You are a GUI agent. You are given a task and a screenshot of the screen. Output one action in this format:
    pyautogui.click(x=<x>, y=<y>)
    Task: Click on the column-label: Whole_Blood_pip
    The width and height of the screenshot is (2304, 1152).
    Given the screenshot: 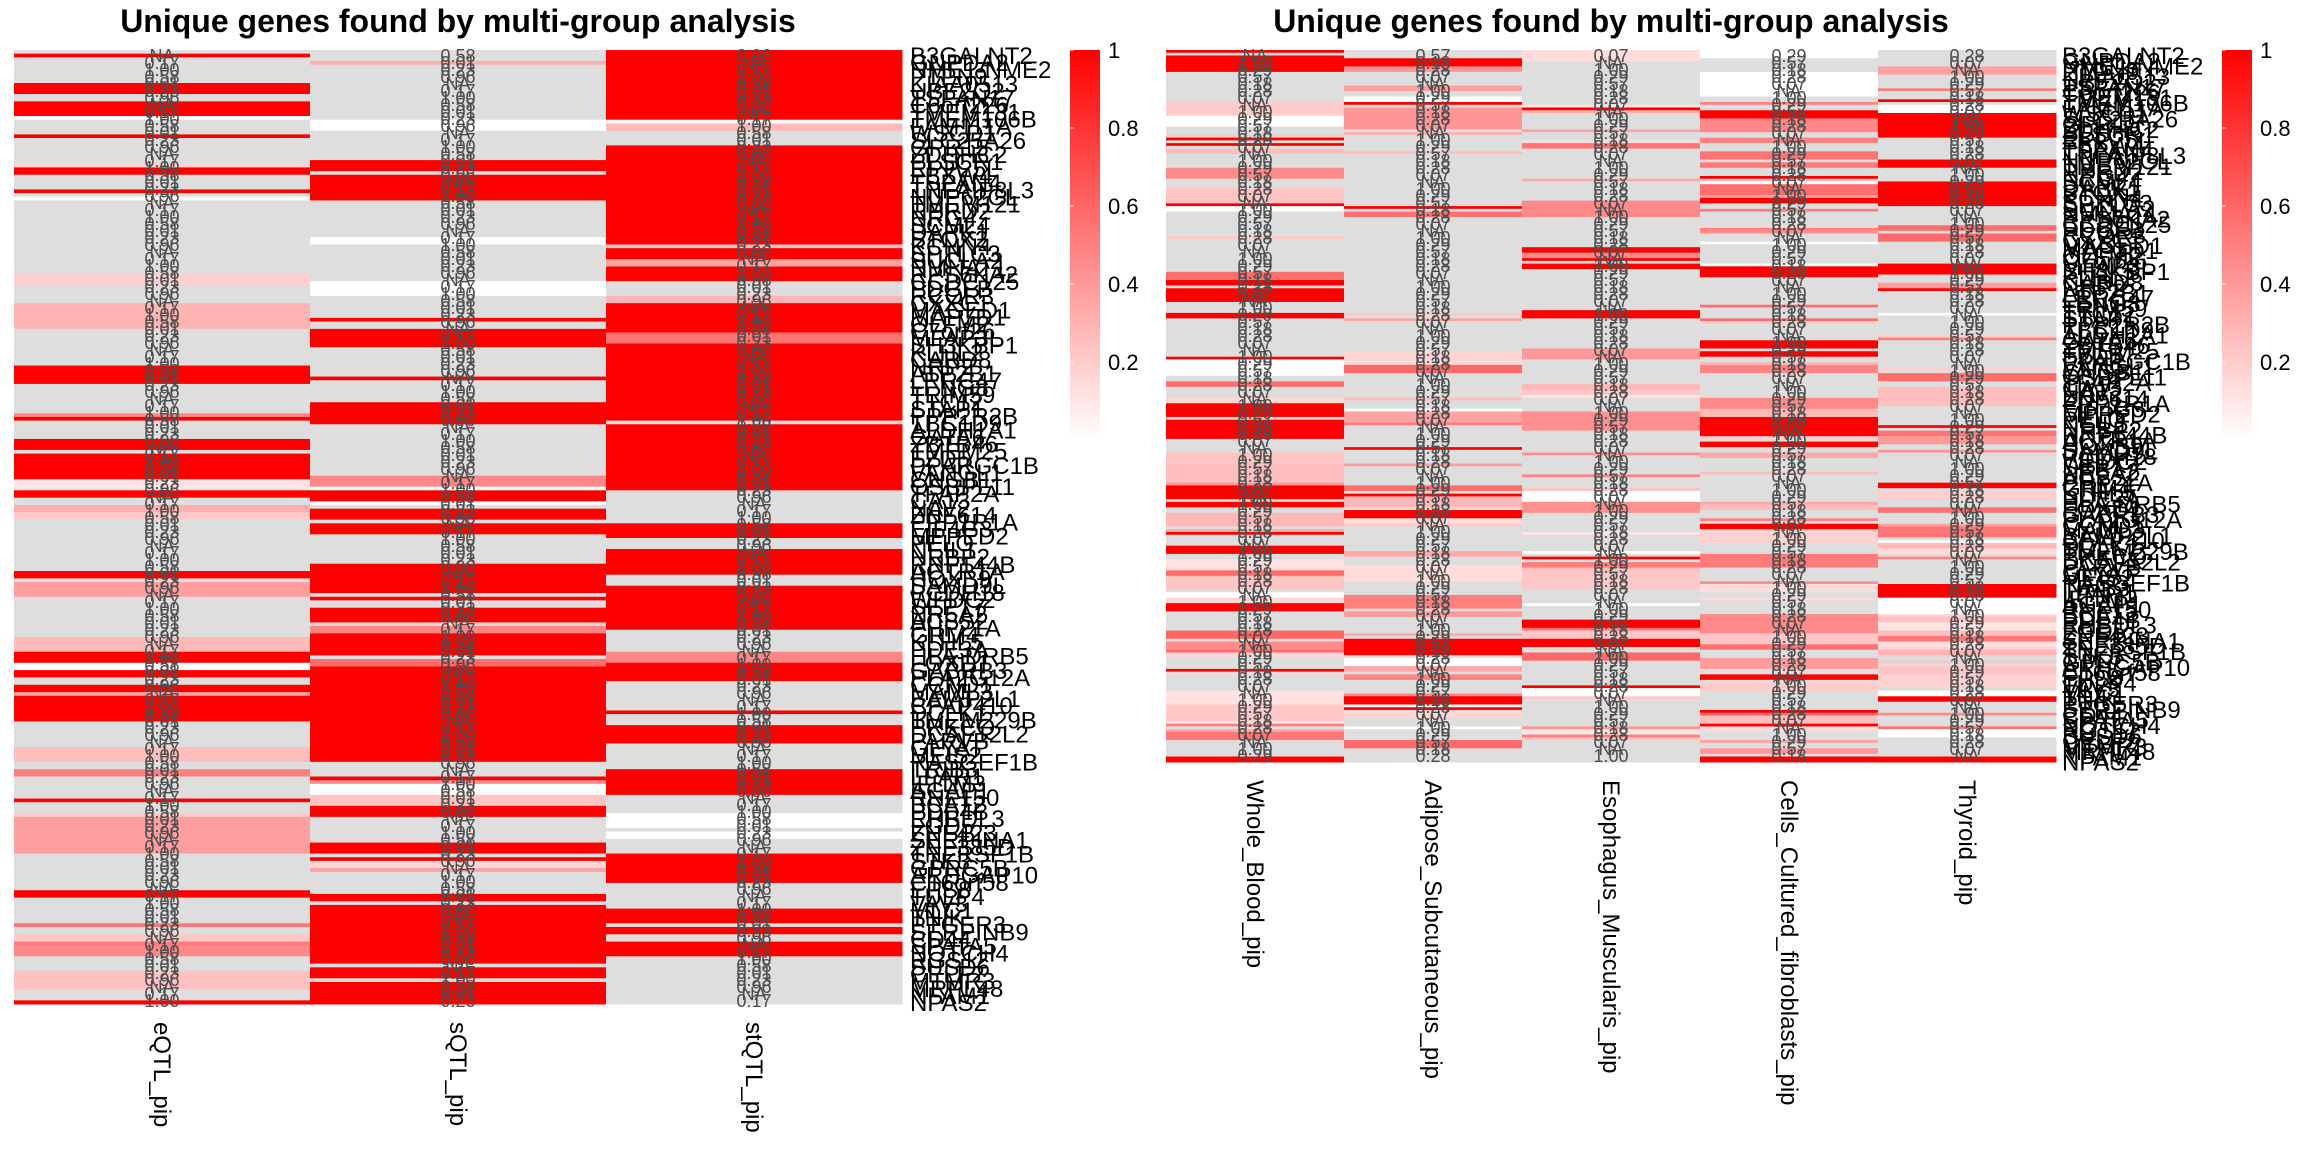 What is the action you would take?
    pyautogui.click(x=1254, y=874)
    